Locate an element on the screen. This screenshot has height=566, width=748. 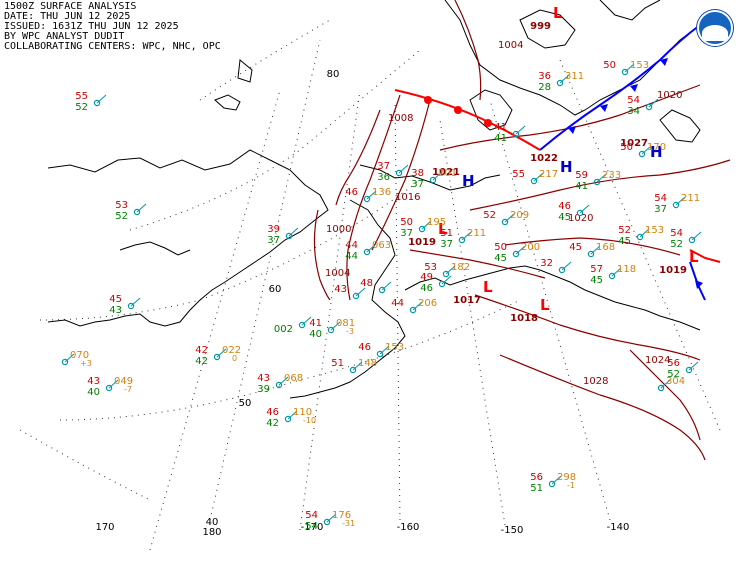
station-temperature: 46 is located at coordinates (351, 192).